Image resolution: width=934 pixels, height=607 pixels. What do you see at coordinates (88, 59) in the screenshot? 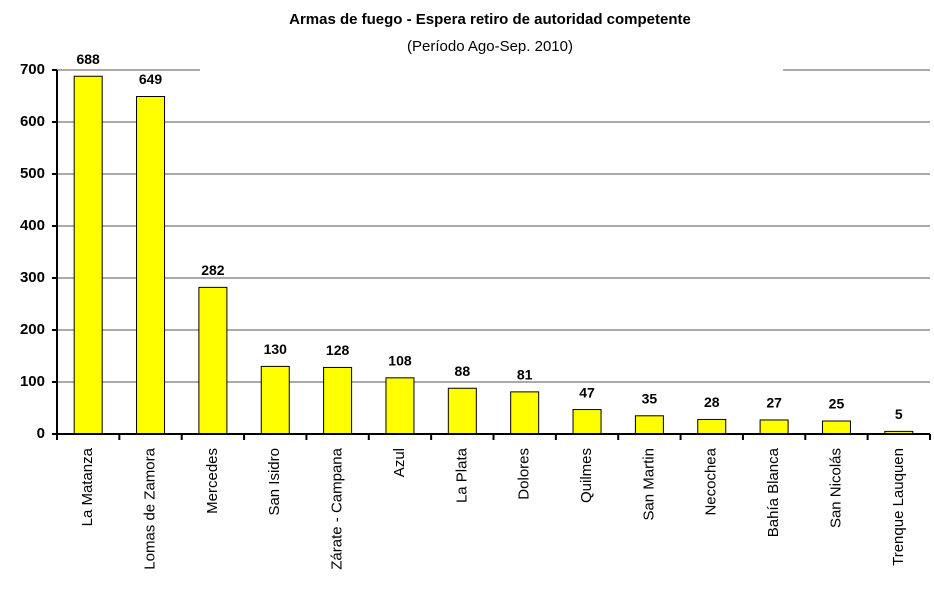
I see `value-label: 688` at bounding box center [88, 59].